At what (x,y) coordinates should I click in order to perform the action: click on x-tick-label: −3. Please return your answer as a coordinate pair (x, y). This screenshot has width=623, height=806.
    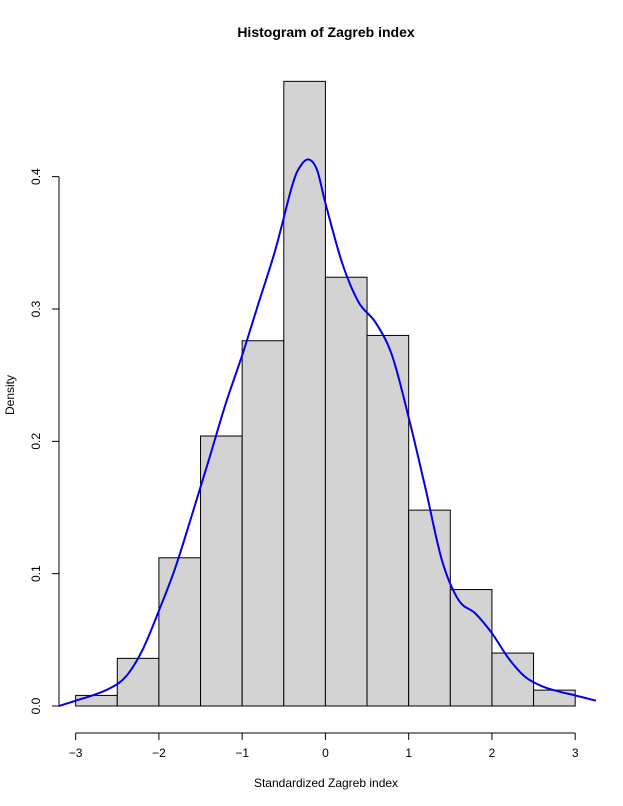
    Looking at the image, I should click on (76, 753).